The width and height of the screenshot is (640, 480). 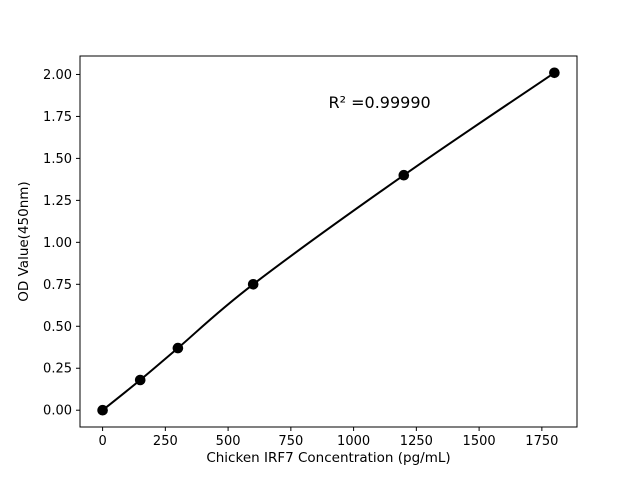 I want to click on y-axis-label: OD Value(450nm), so click(x=24, y=241).